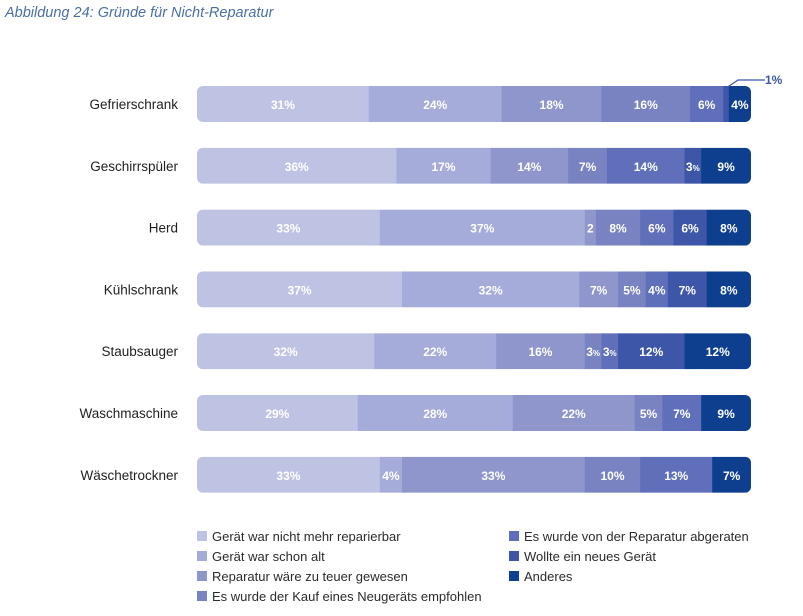 The image size is (803, 616). I want to click on data-label: 17%, so click(444, 167).